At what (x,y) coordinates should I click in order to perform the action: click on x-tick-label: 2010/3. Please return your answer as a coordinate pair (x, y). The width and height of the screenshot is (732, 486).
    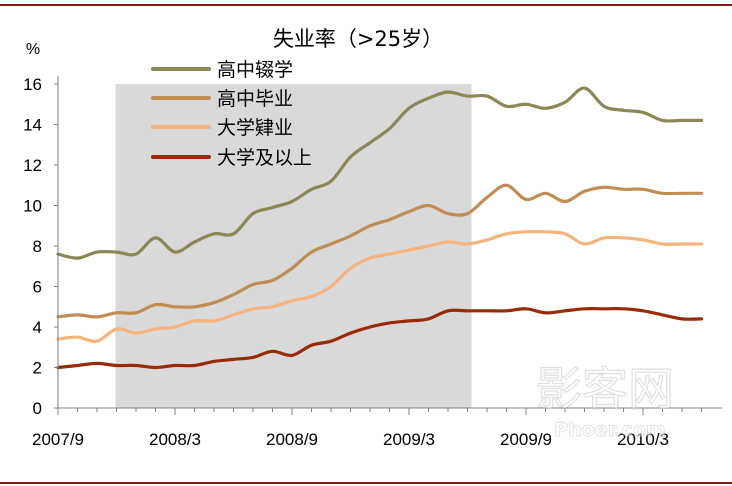
    Looking at the image, I should click on (643, 439).